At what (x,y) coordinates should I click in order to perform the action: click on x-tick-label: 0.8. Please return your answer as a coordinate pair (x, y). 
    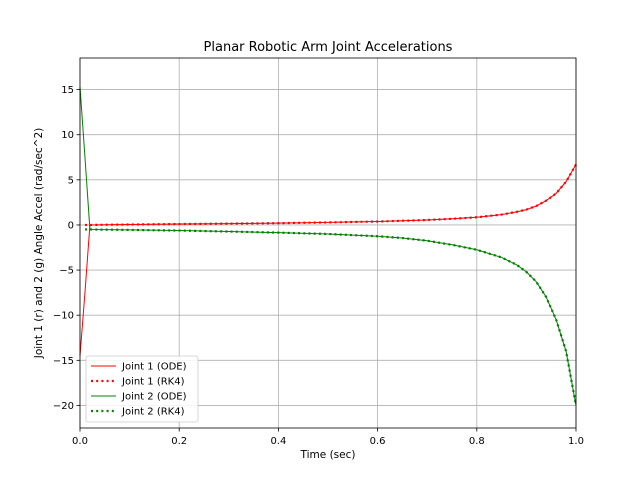
    Looking at the image, I should click on (477, 441).